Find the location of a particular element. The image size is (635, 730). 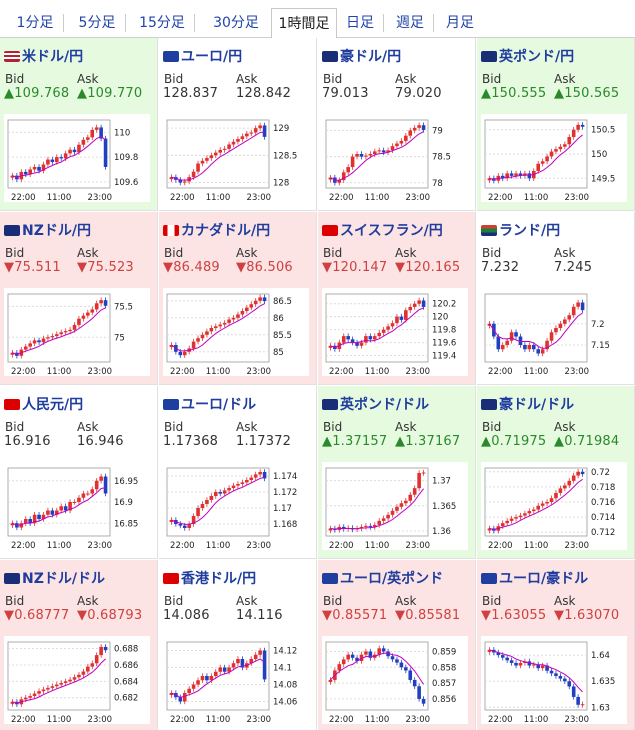

pair-label: 英ポンド/ドル is located at coordinates (385, 405).